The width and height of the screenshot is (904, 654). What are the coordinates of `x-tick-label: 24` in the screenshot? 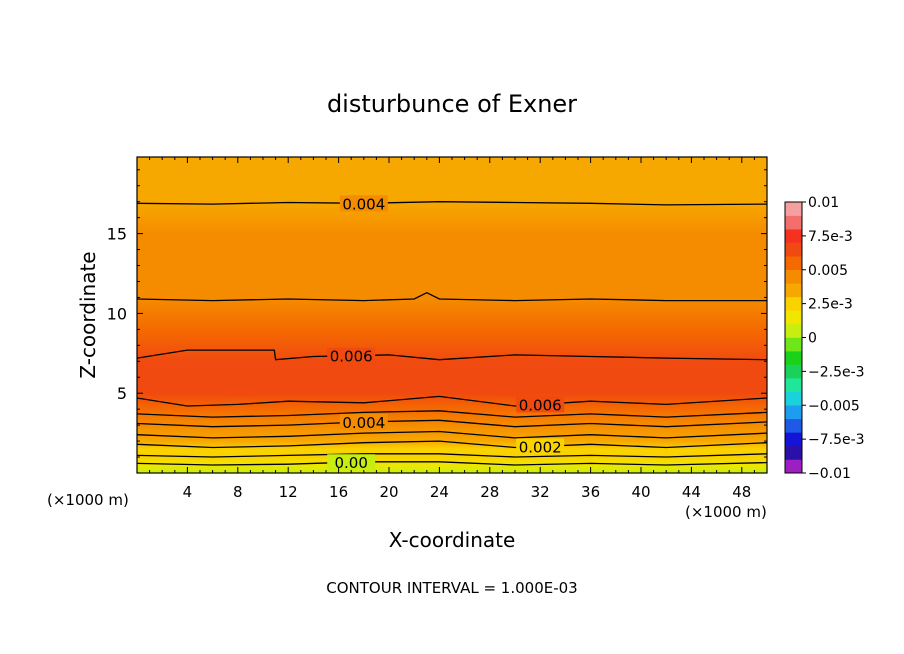 It's located at (439, 492).